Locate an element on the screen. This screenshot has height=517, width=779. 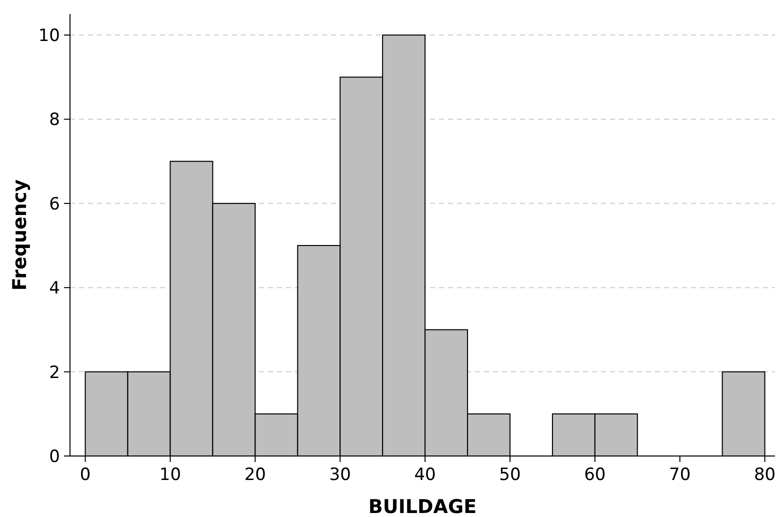
x-tick-label: 60 is located at coordinates (595, 475).